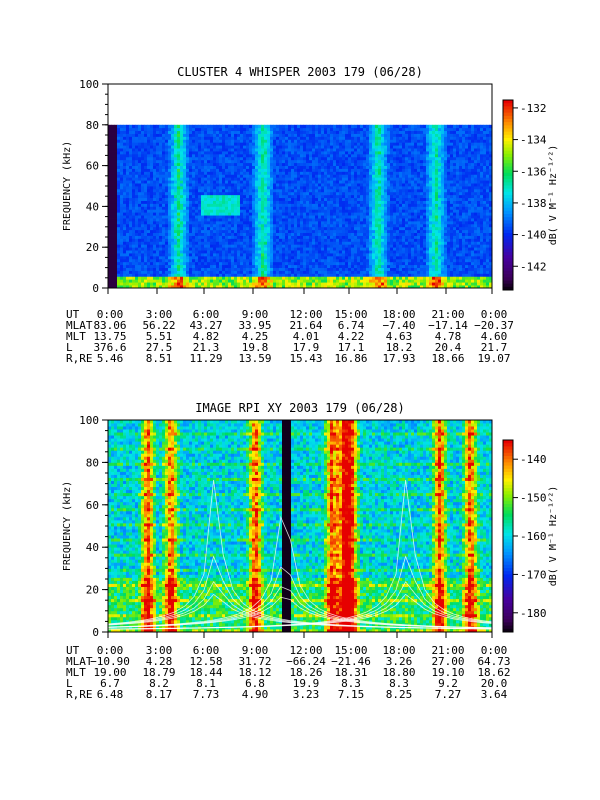  Describe the element at coordinates (494, 694) in the screenshot. I see `ephemeris-value: 3.64` at that location.